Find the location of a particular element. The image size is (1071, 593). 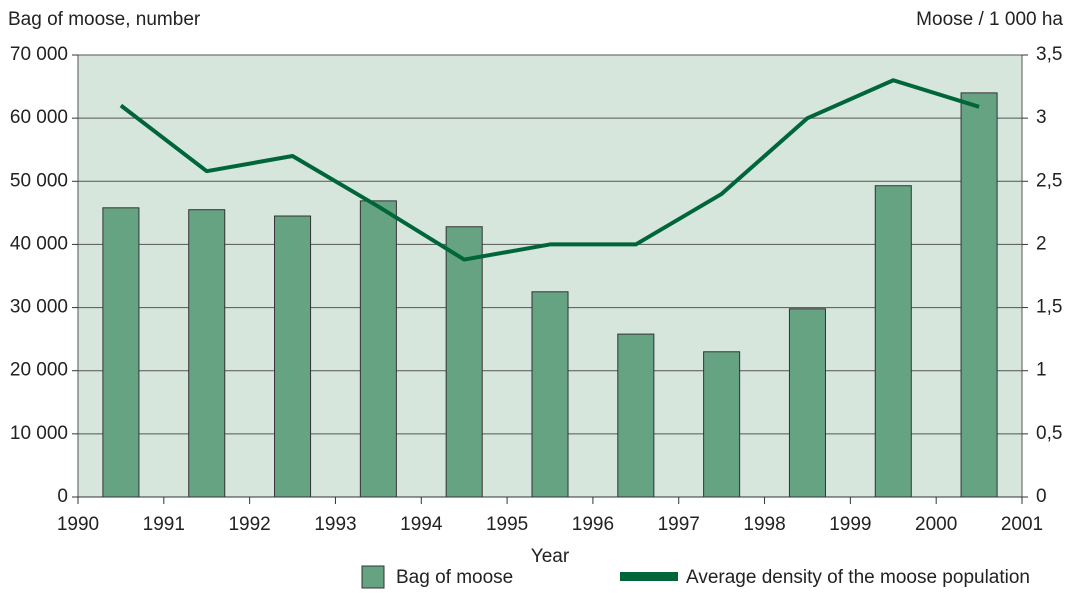

y2-tick-label: 2,5 is located at coordinates (1049, 180).